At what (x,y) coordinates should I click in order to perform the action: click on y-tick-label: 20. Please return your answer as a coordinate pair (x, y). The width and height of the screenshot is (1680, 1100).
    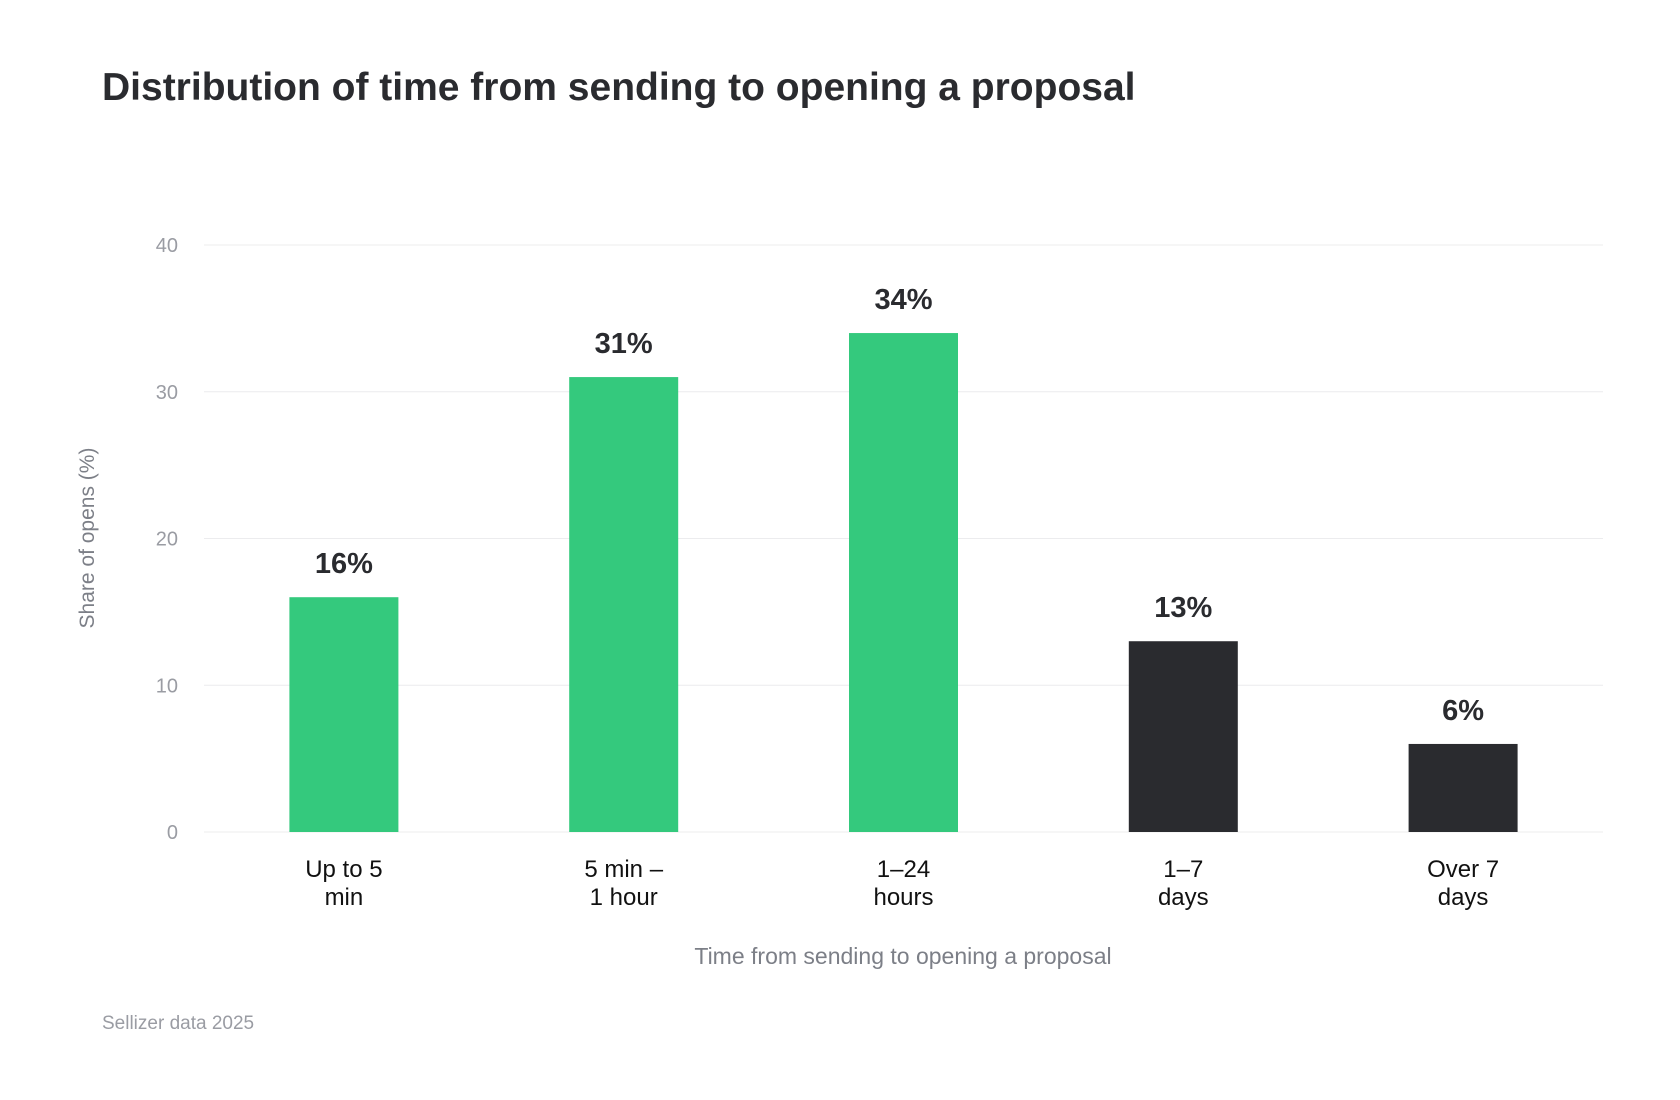
    Looking at the image, I should click on (167, 540).